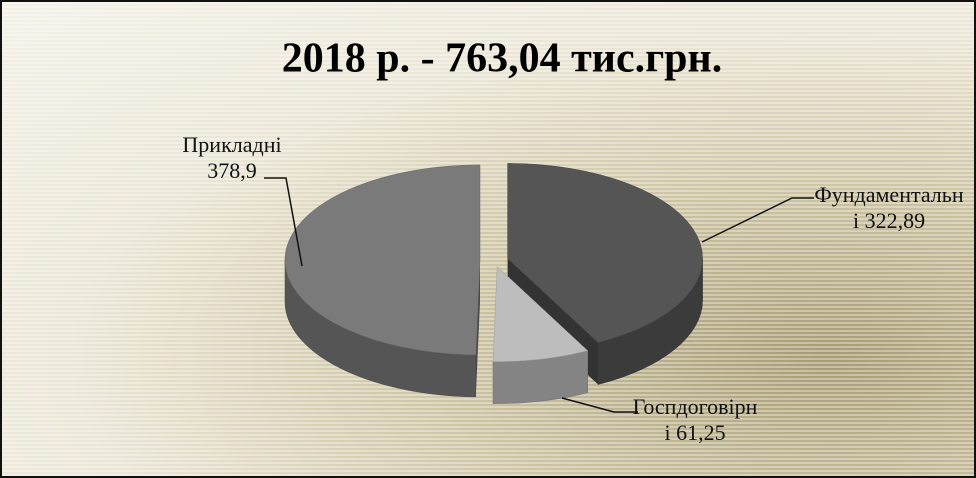 This screenshot has width=976, height=478. I want to click on slice-label: Прикладні 378,9, so click(232, 157).